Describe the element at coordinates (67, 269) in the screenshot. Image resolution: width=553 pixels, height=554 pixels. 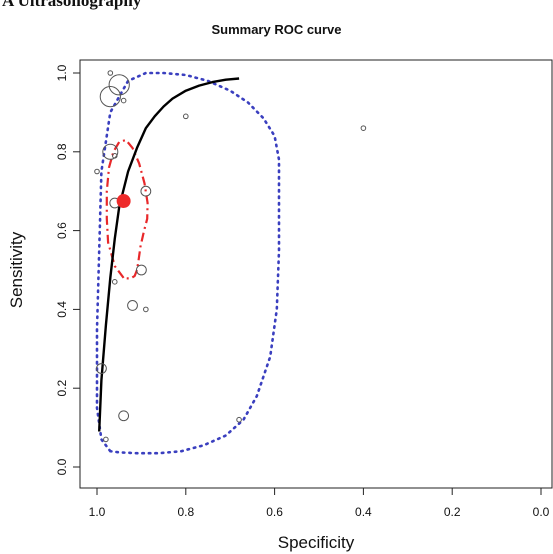
I see `y-axis: 0.0 0.2 0.4 0.6 0.8 1.0` at that location.